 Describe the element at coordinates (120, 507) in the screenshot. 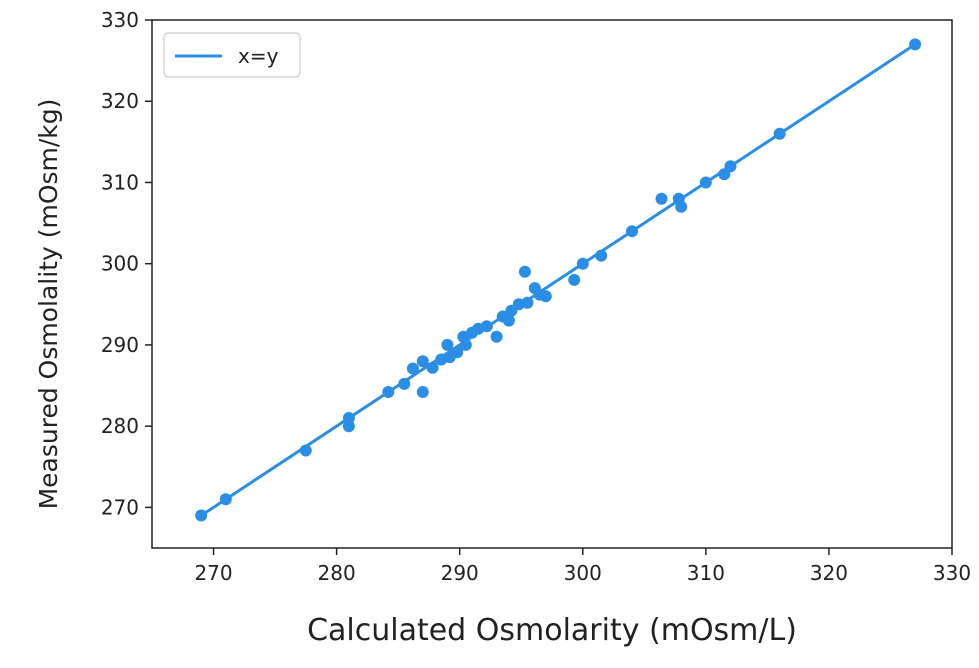

I see `y-tick-label-270: 270` at that location.